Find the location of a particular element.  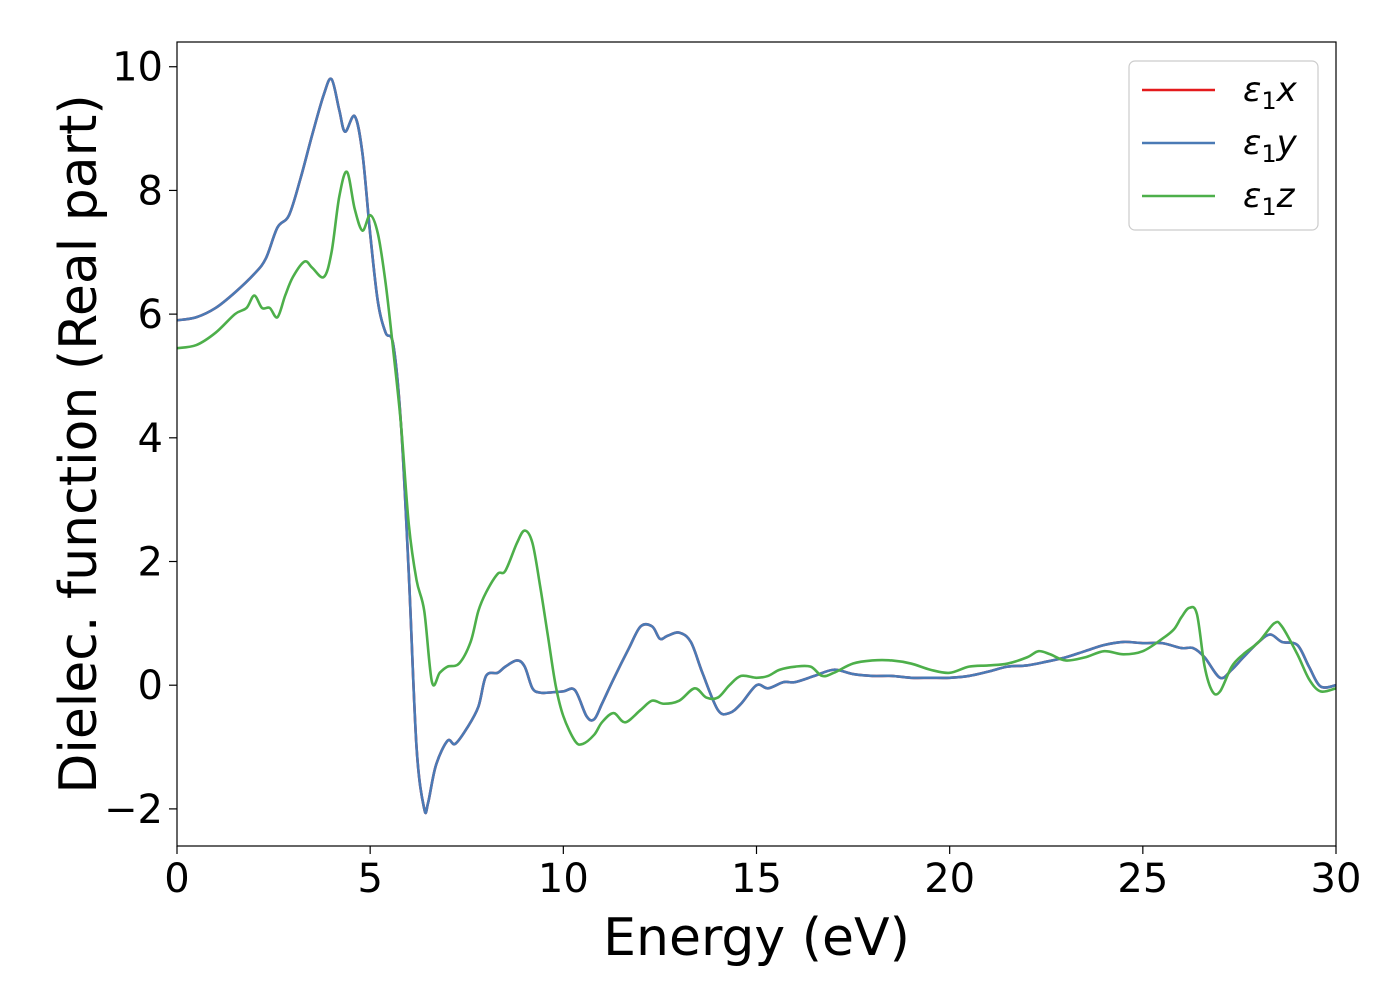

y-tick-label: 0 is located at coordinates (150, 686).